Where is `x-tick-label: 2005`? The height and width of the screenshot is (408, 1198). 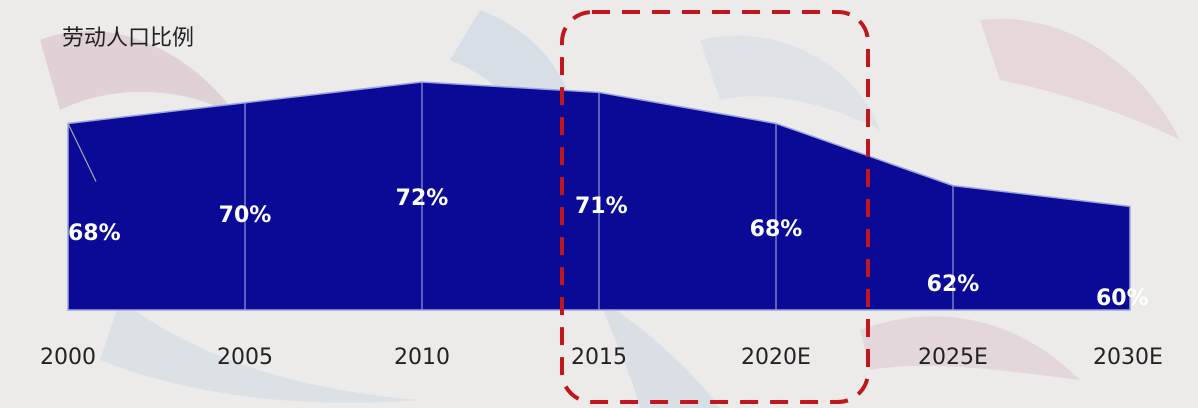
x-tick-label: 2005 is located at coordinates (245, 357).